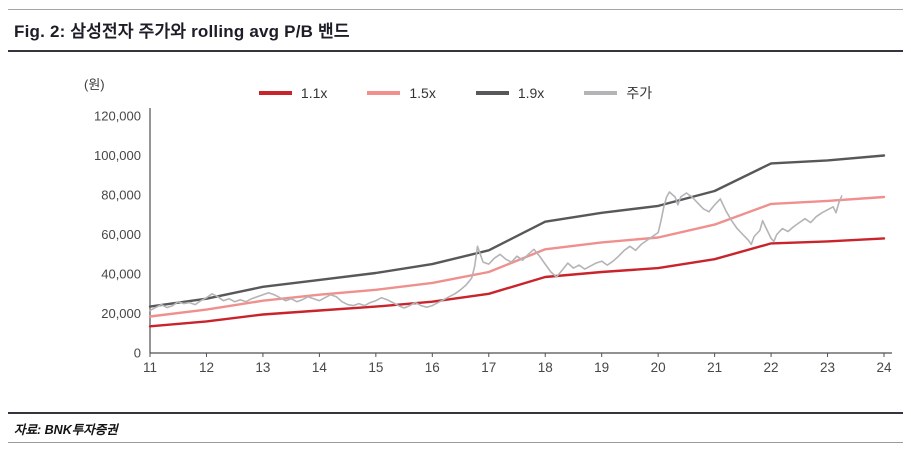 This screenshot has width=911, height=459. Describe the element at coordinates (320, 367) in the screenshot. I see `x-axis-tick-label: 14` at that location.